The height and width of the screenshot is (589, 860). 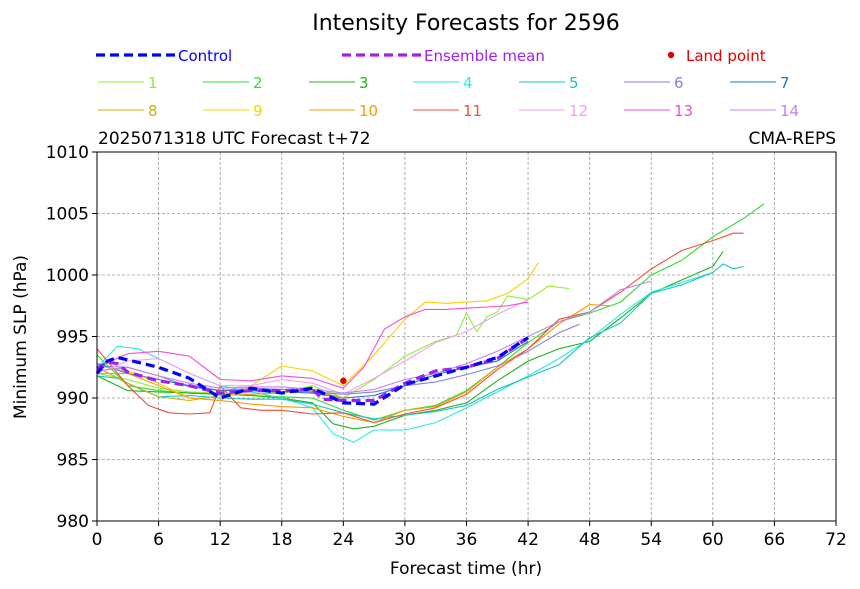 What do you see at coordinates (726, 56) in the screenshot?
I see `legend-label-land-point: Land point` at bounding box center [726, 56].